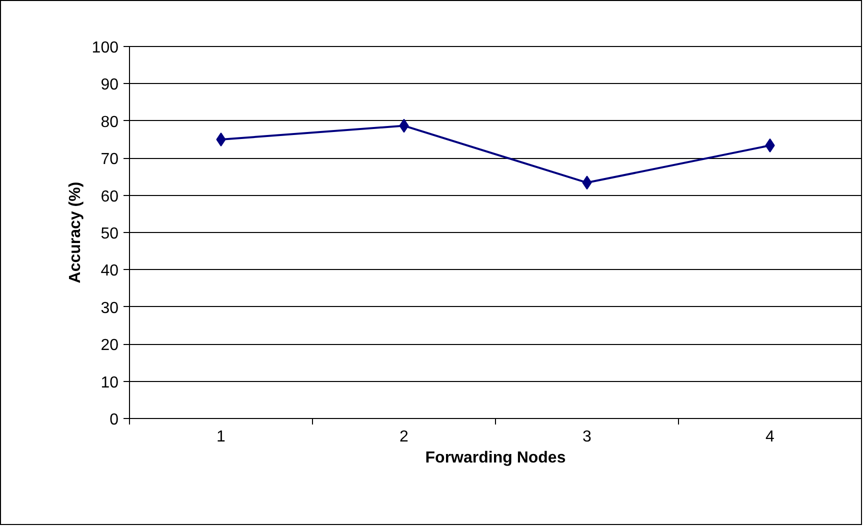 The width and height of the screenshot is (866, 529). Describe the element at coordinates (109, 159) in the screenshot. I see `y-tick-label: 70` at that location.